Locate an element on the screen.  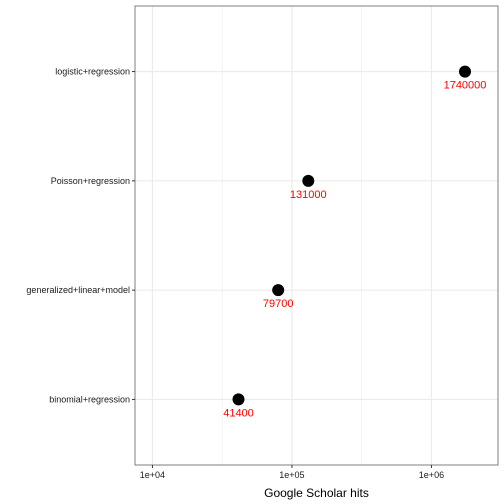
y-tick-label: logistic+regression is located at coordinates (92, 72).